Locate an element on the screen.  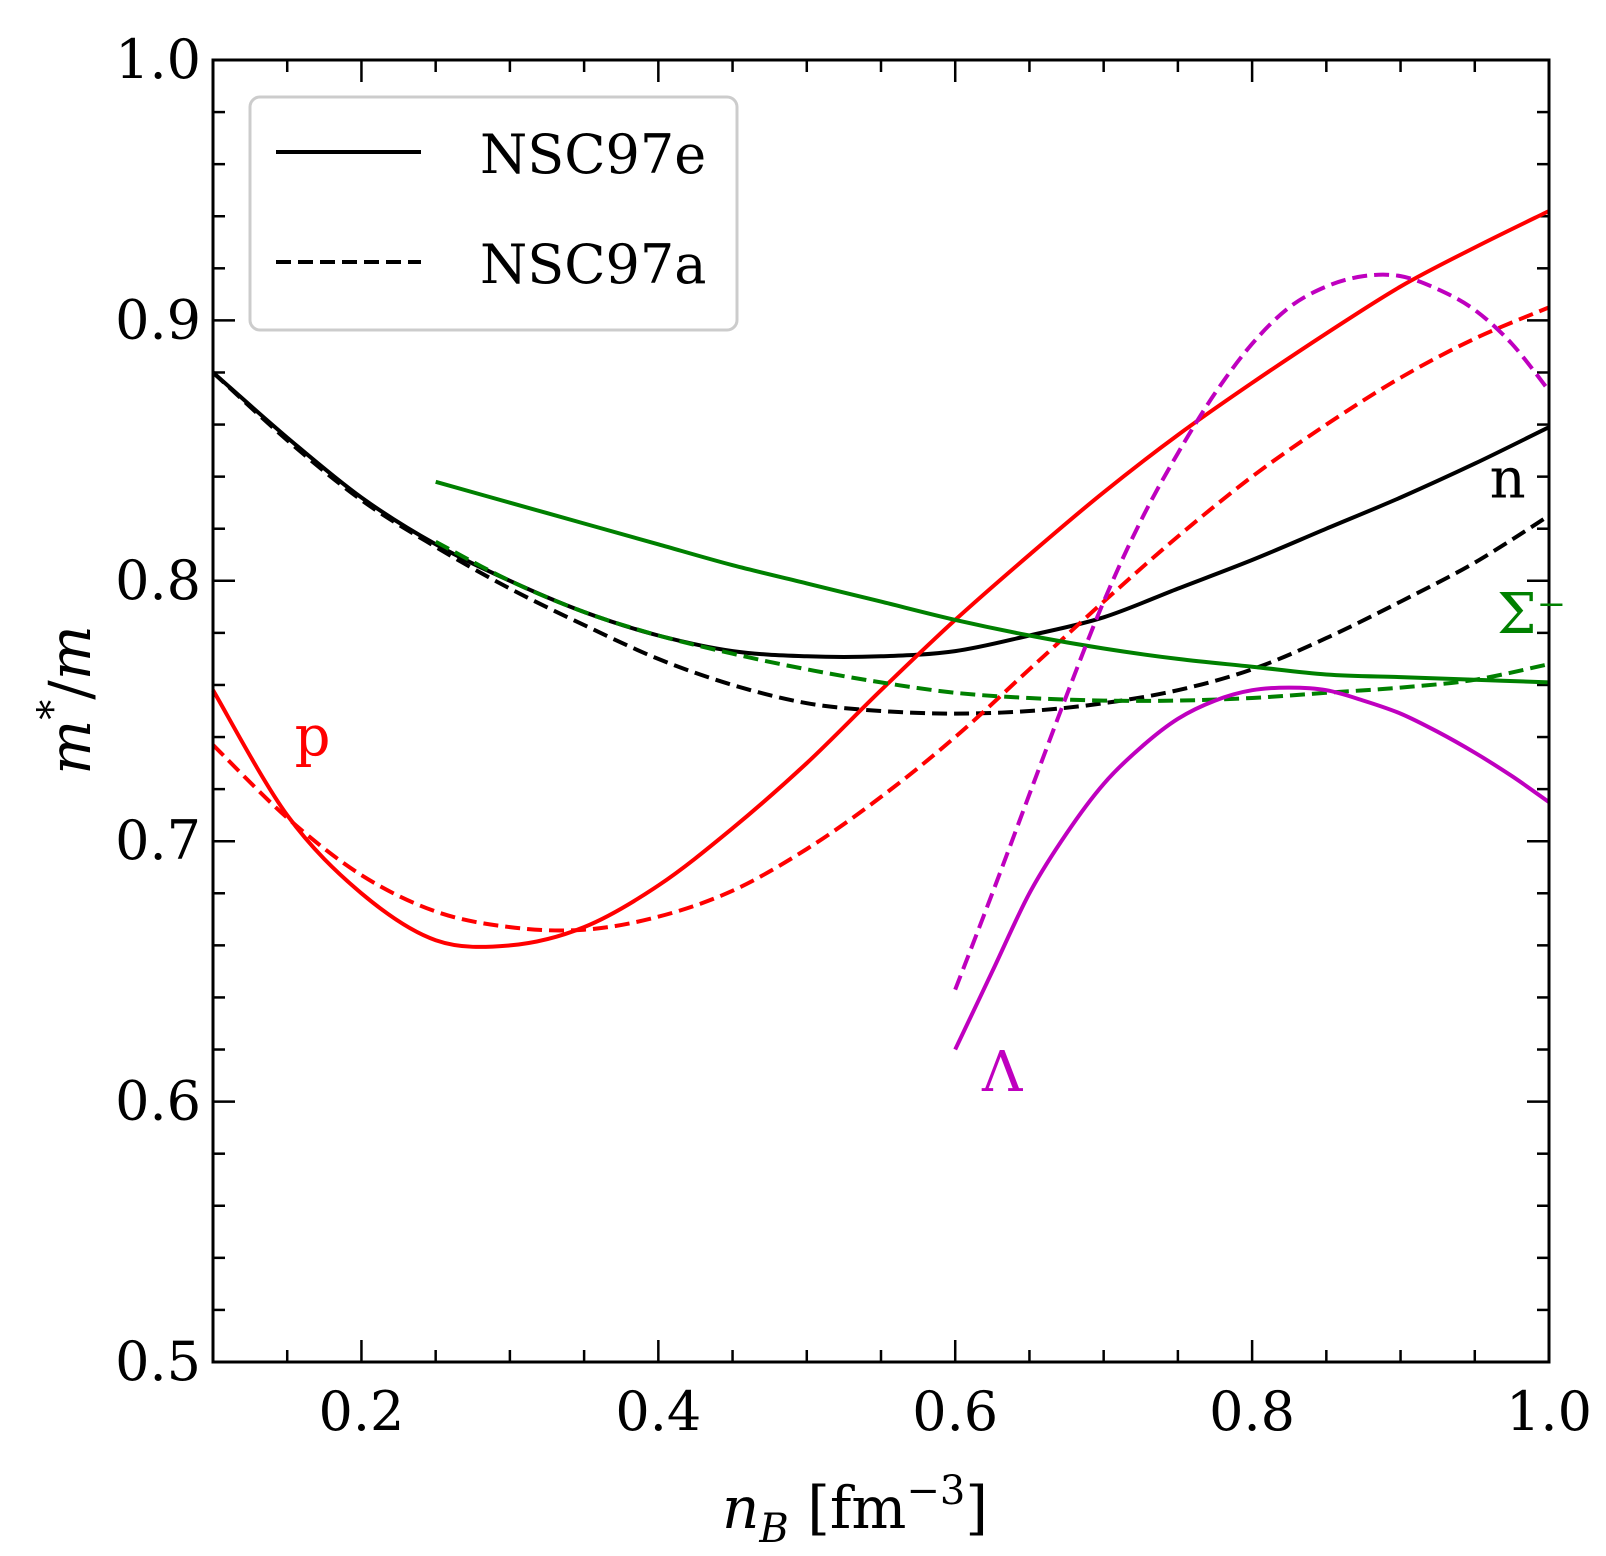
curve-label-p: p is located at coordinates (313, 736).